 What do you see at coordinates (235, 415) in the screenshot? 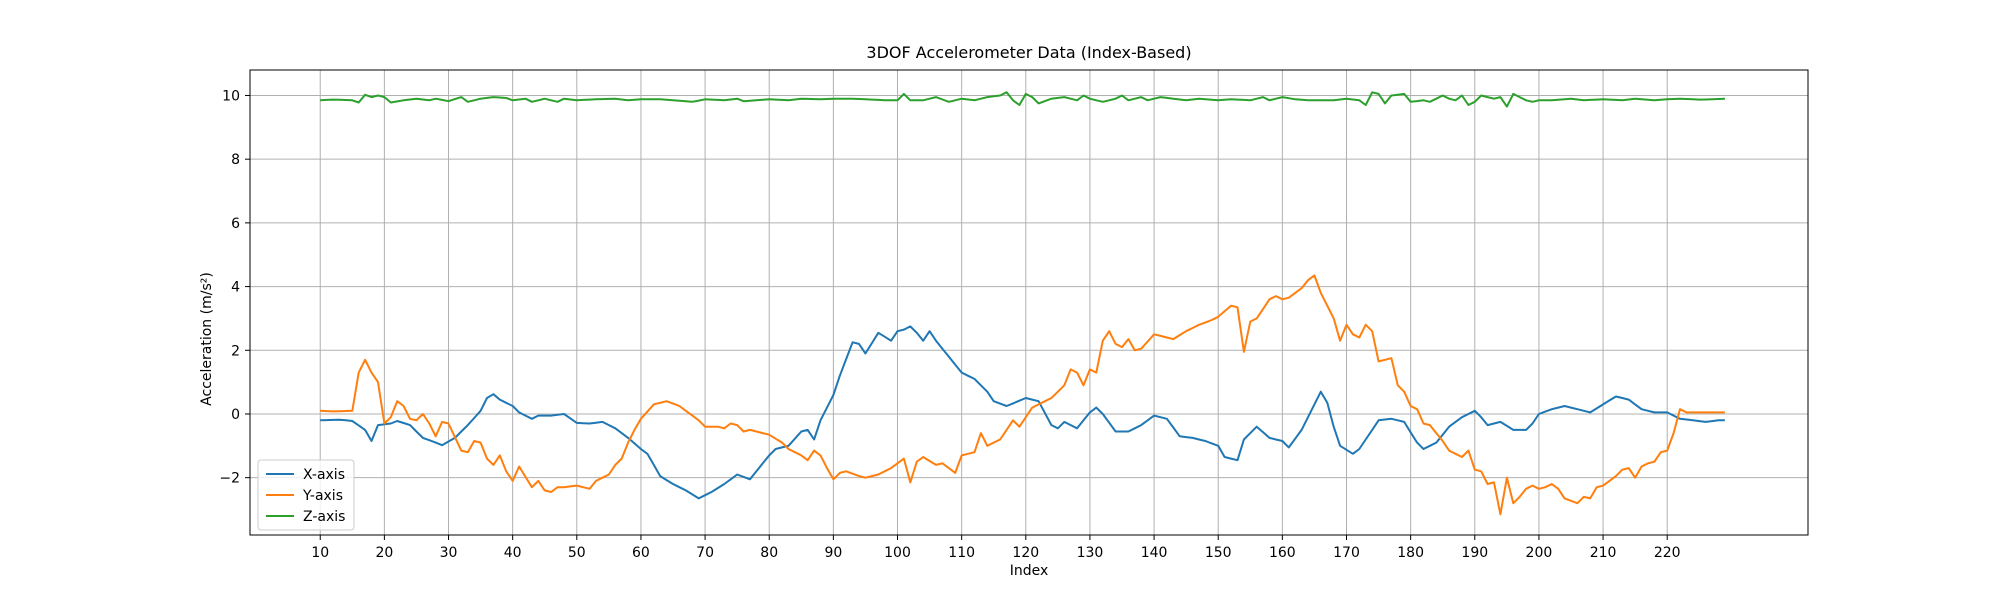
I see `y-tick-label: 0` at bounding box center [235, 415].